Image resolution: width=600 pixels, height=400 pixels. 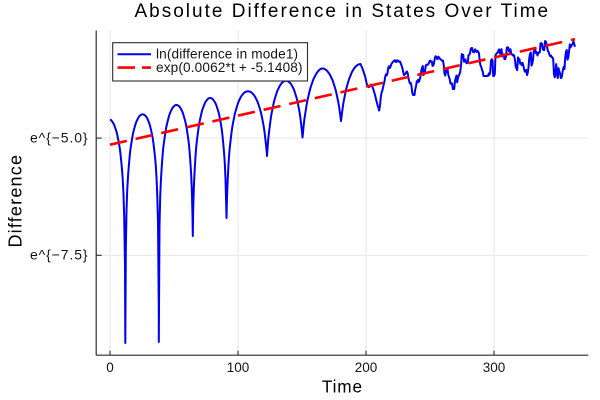 I want to click on svg-text: 300, so click(x=494, y=367).